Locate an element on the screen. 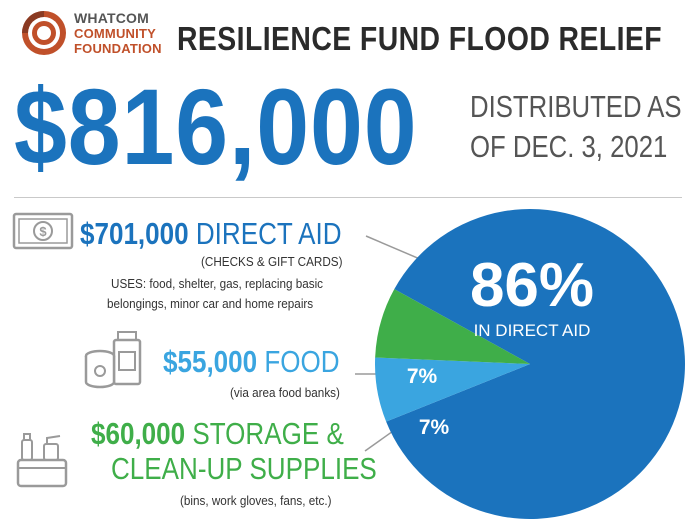 Image resolution: width=696 pixels, height=521 pixels. money-icon: $ is located at coordinates (43, 231).